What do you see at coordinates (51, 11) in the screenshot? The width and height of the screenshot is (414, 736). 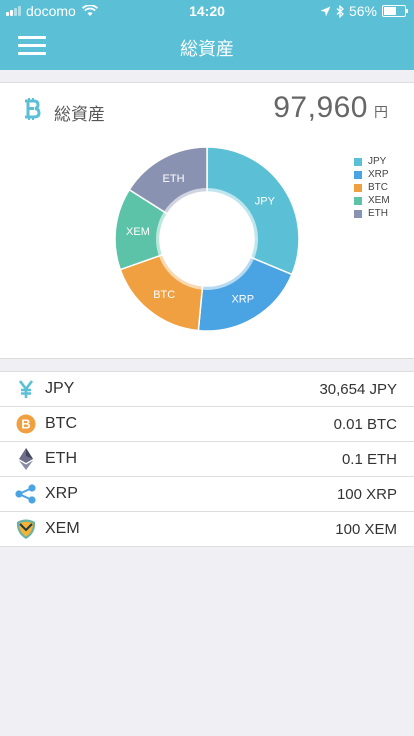 I see `carrier-name: docomo` at bounding box center [51, 11].